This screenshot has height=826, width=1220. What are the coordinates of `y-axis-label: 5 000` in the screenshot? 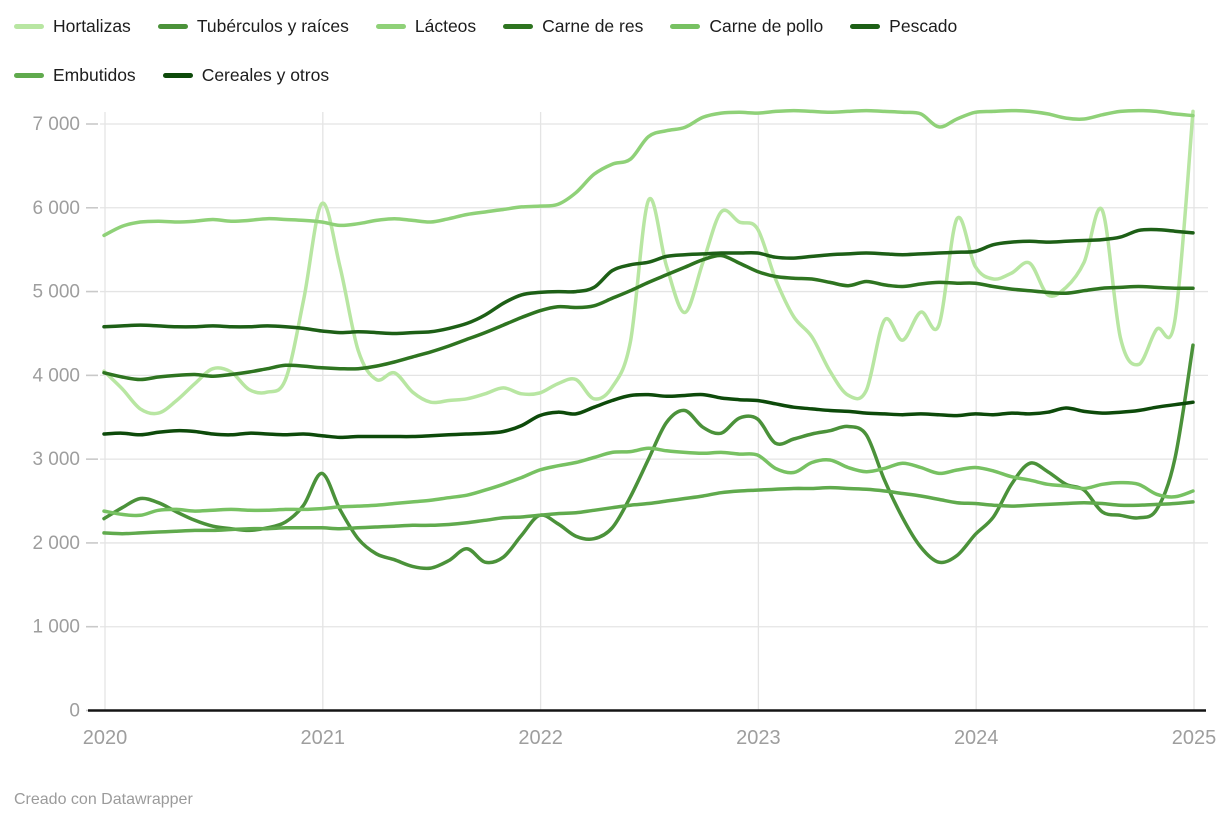 It's located at (56, 292).